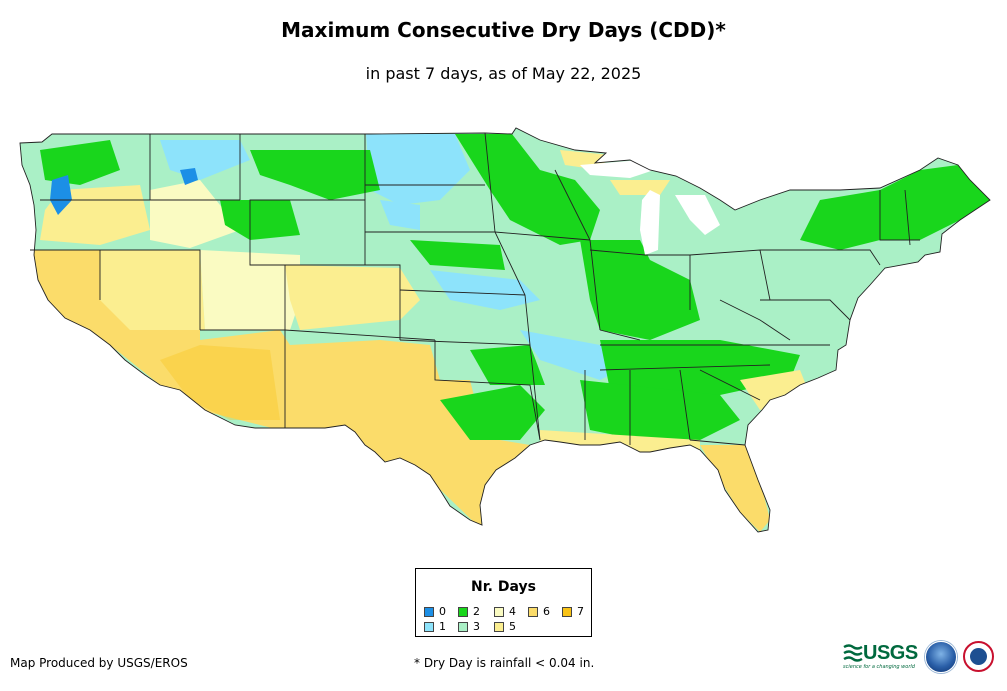 The height and width of the screenshot is (691, 1007). I want to click on legend-item-3: 3, so click(469, 626).